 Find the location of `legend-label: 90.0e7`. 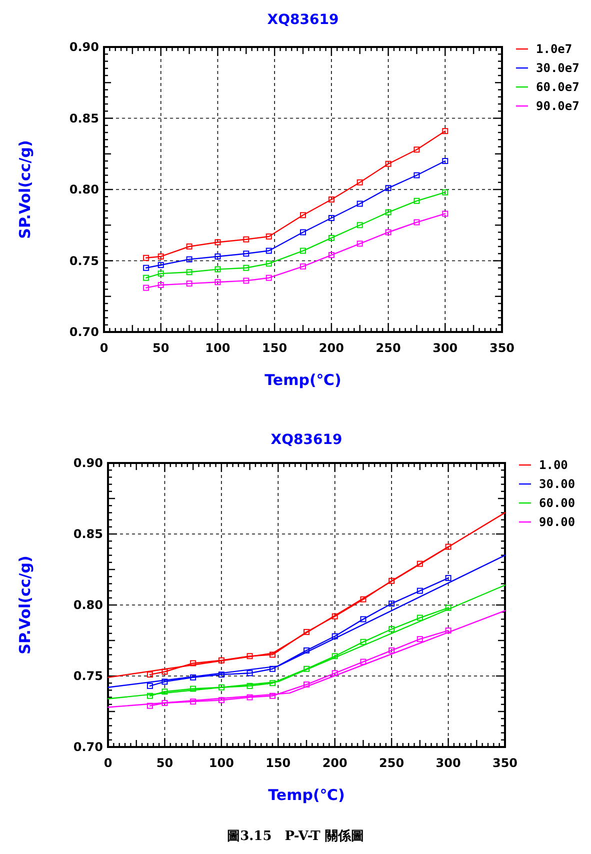

legend-label: 90.0e7 is located at coordinates (558, 106).